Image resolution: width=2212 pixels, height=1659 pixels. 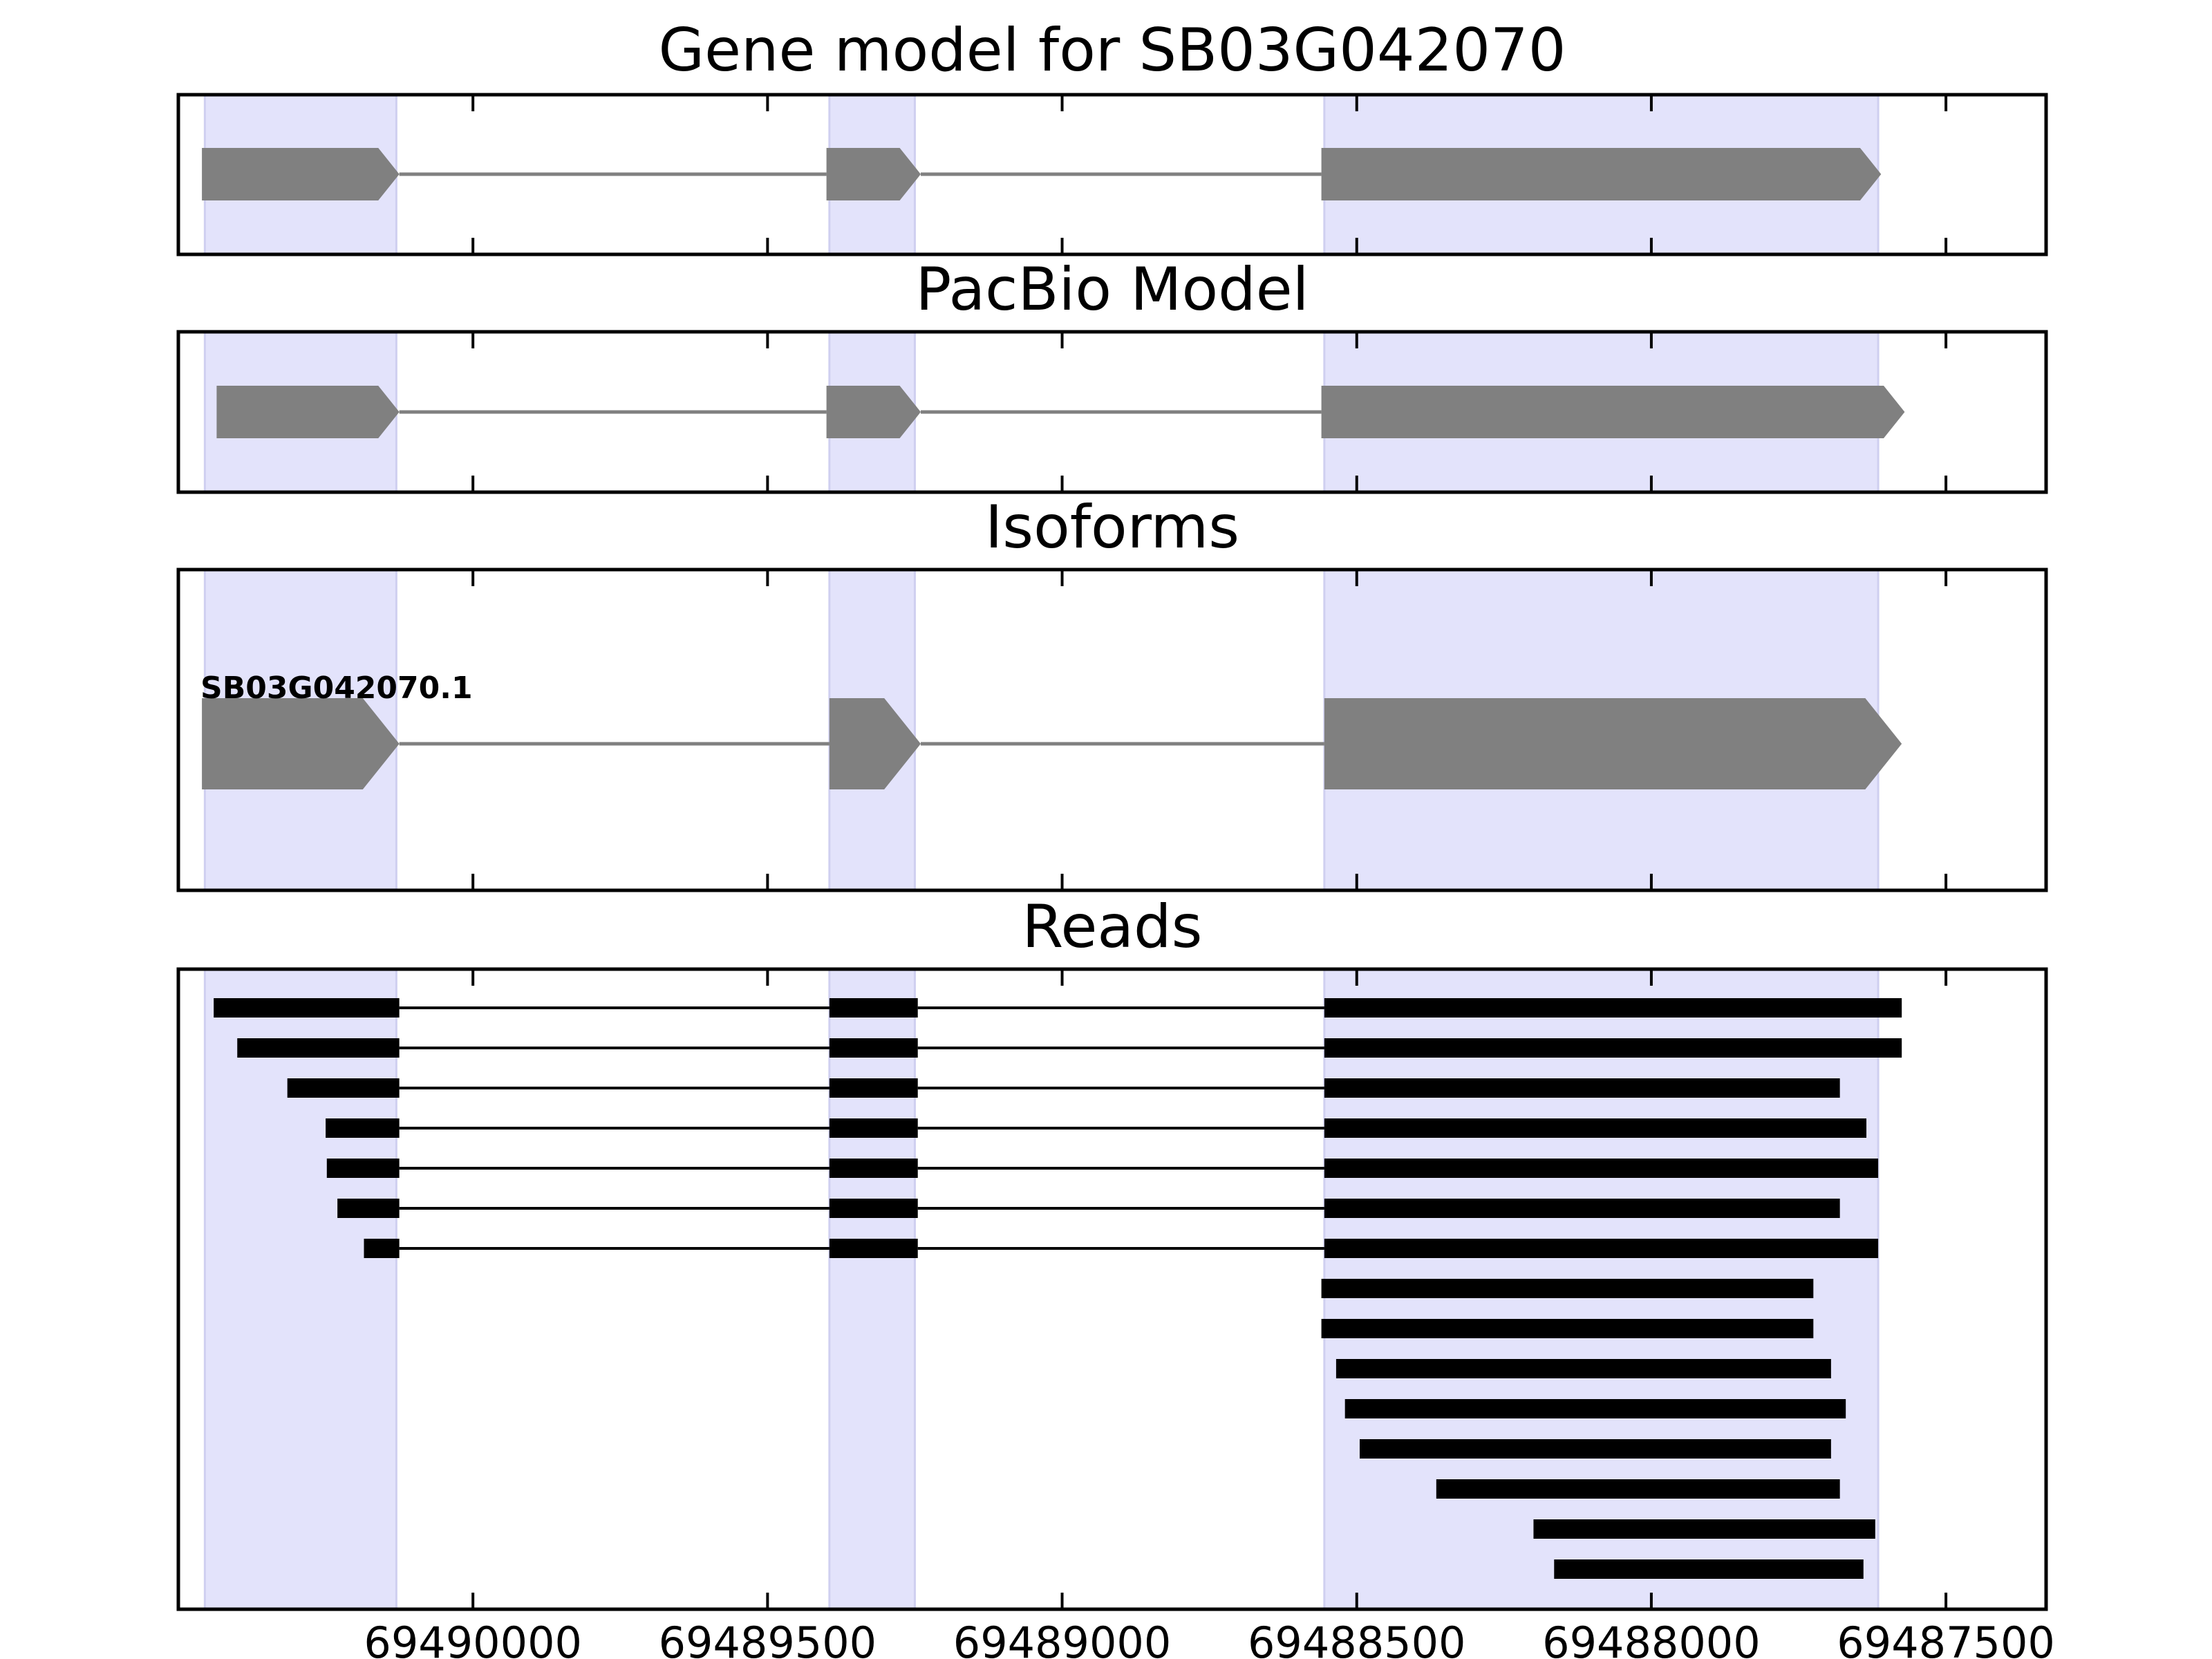 What do you see at coordinates (1112, 50) in the screenshot?
I see `panel-title: Gene model for SB03G042070` at bounding box center [1112, 50].